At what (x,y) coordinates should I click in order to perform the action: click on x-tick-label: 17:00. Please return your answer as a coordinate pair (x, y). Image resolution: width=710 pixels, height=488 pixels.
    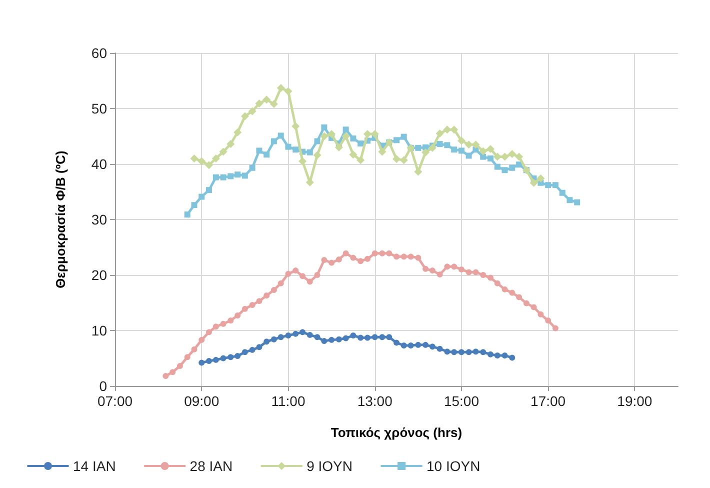
    Looking at the image, I should click on (548, 401).